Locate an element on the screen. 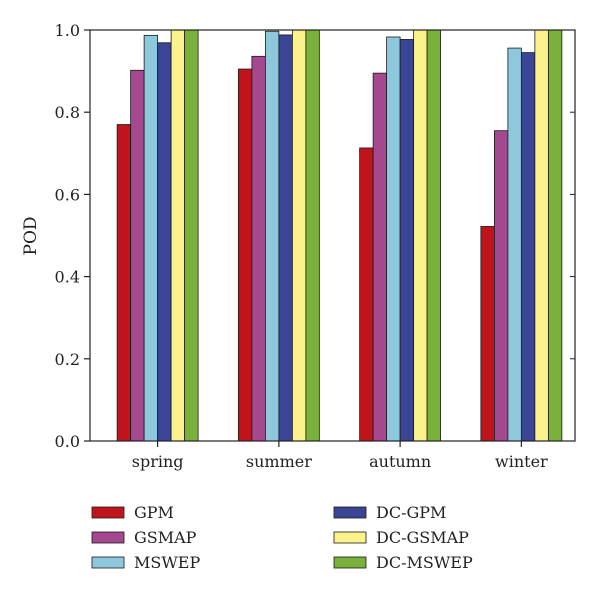  bar-dc-gpm-summer is located at coordinates (285, 238).